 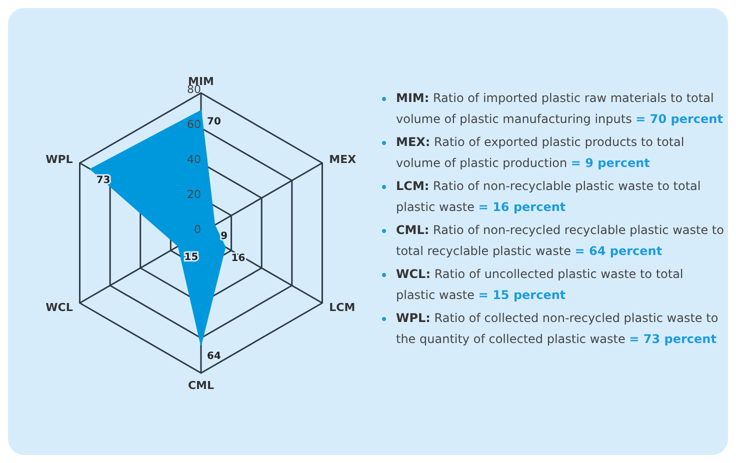 What do you see at coordinates (560, 241) in the screenshot?
I see `text: CML: Ratio of non-recycled recyclable plastic waste to total recyclable plastic waste = 64 percent` at bounding box center [560, 241].